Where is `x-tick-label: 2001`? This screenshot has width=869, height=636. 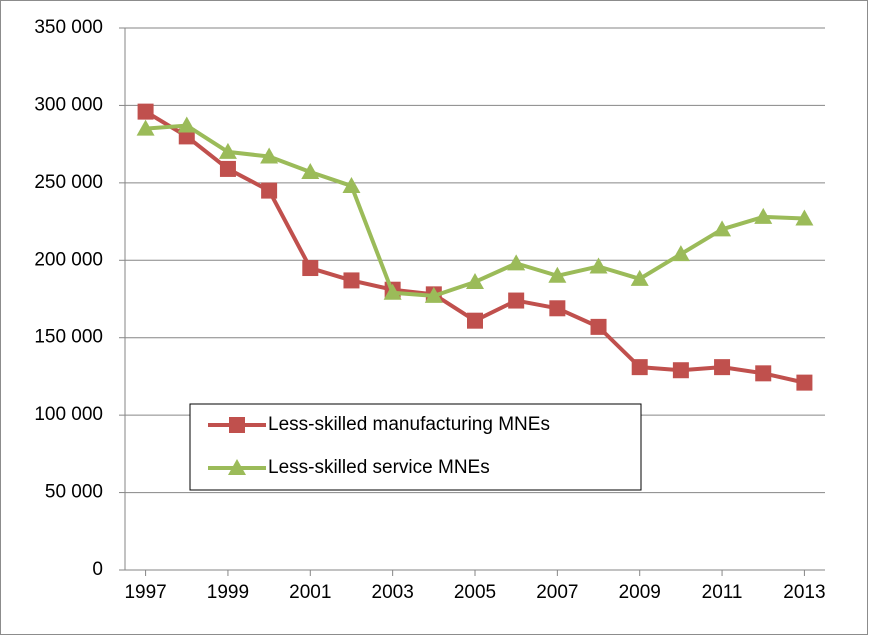 x-tick-label: 2001 is located at coordinates (310, 592).